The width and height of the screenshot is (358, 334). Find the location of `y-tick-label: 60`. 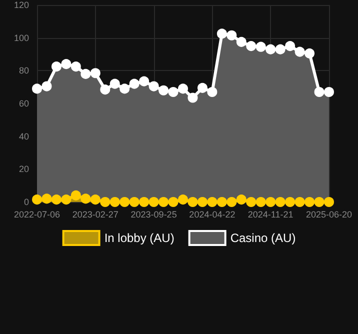

y-tick-label: 60 is located at coordinates (23, 103).